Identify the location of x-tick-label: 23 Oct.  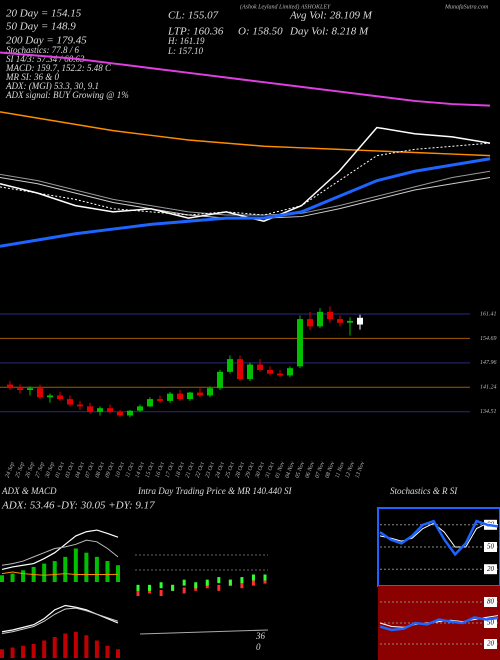
(210, 470).